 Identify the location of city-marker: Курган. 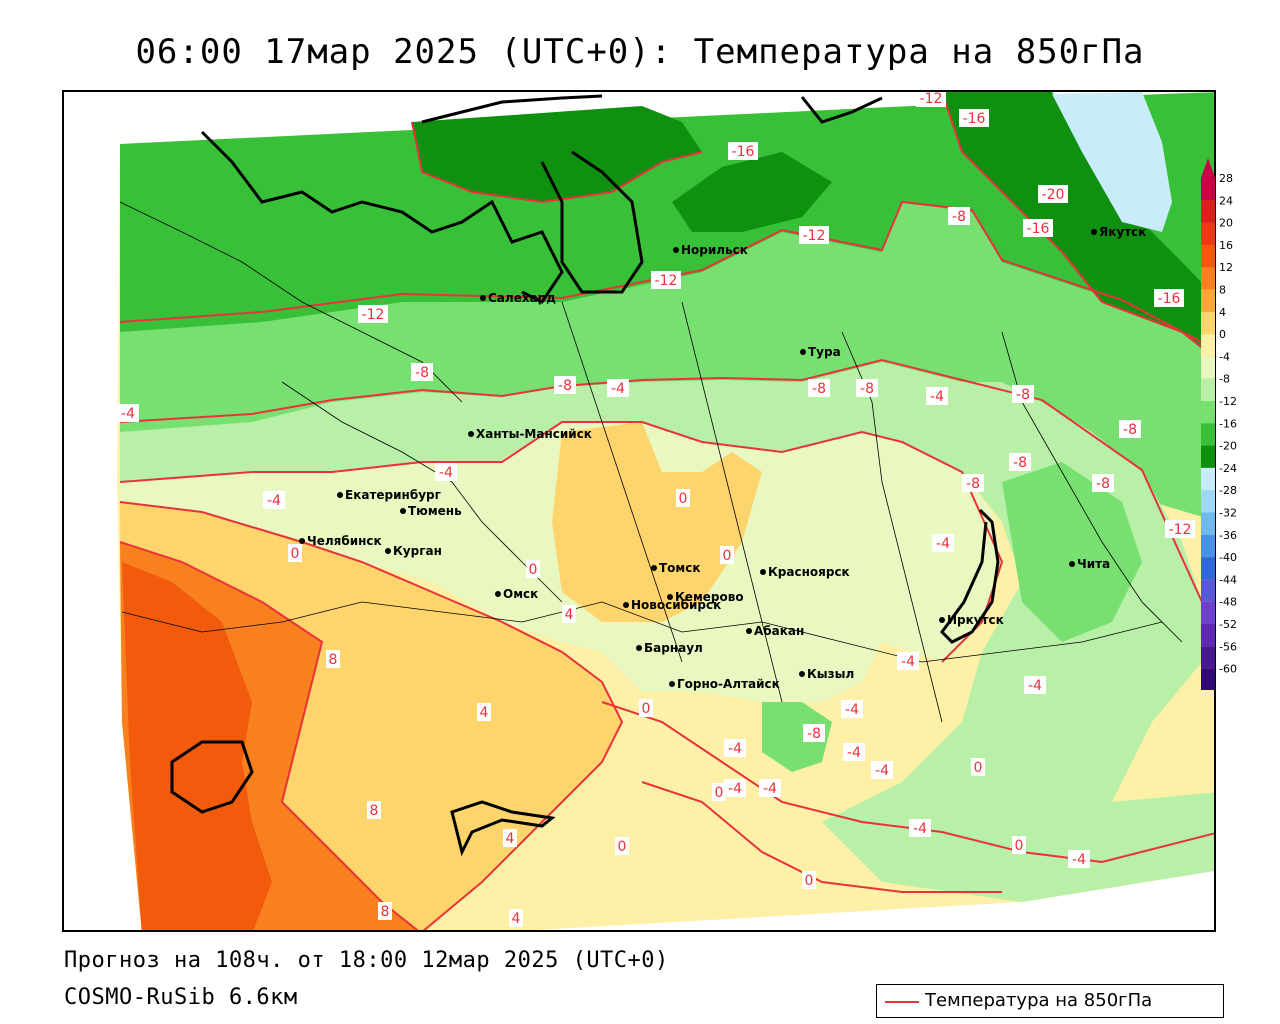
(413, 551).